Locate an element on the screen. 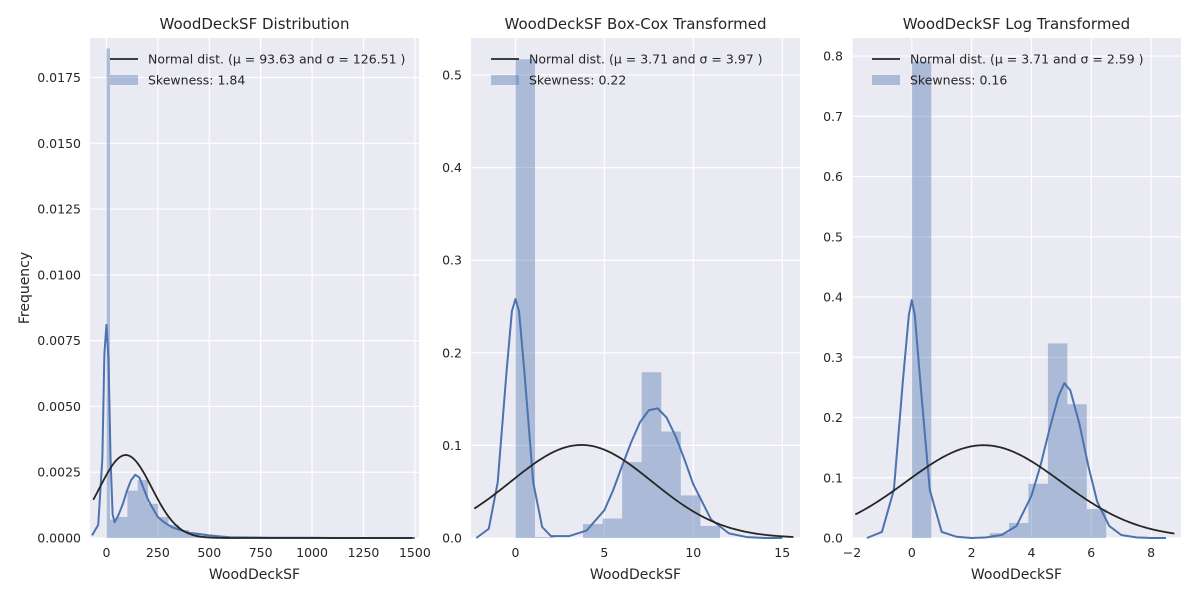  y-tick-label: 0.8 is located at coordinates (833, 56).